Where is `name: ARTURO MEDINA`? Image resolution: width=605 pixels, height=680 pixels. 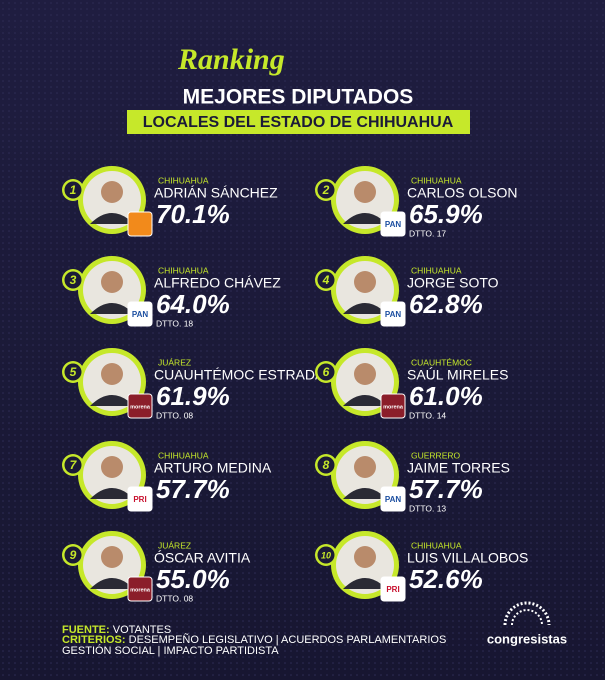 name: ARTURO MEDINA is located at coordinates (213, 468).